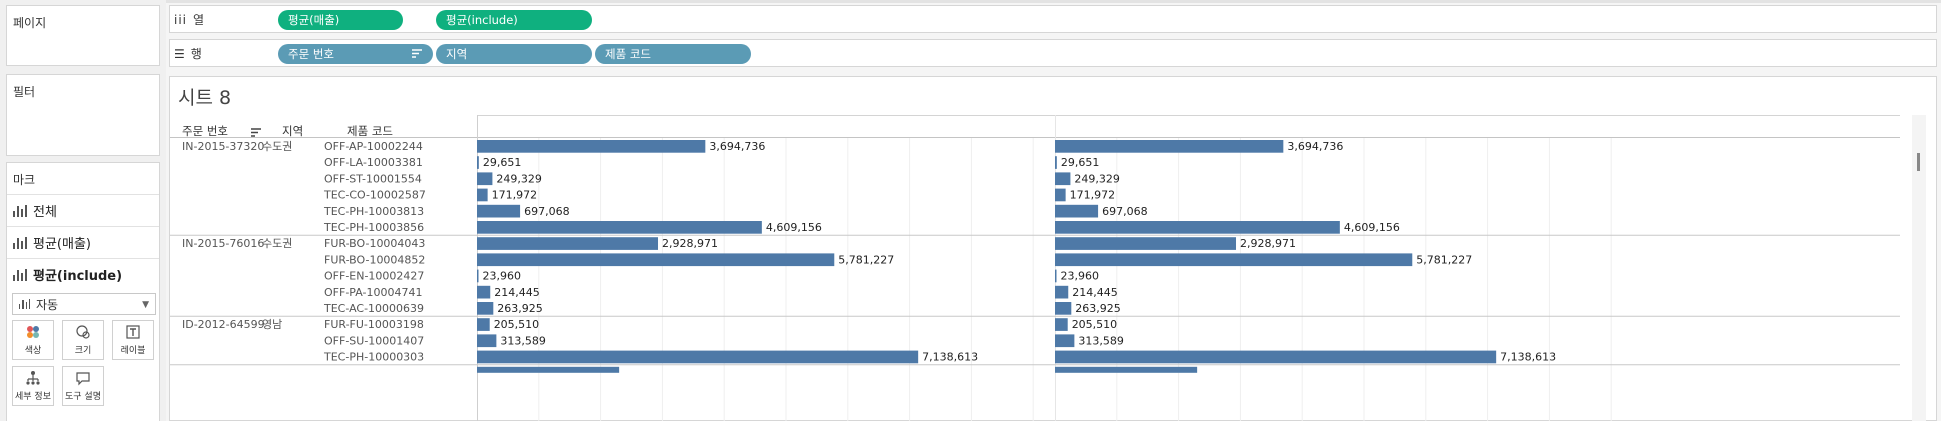 This screenshot has height=421, width=1941. I want to click on size-button: 크기, so click(83, 340).